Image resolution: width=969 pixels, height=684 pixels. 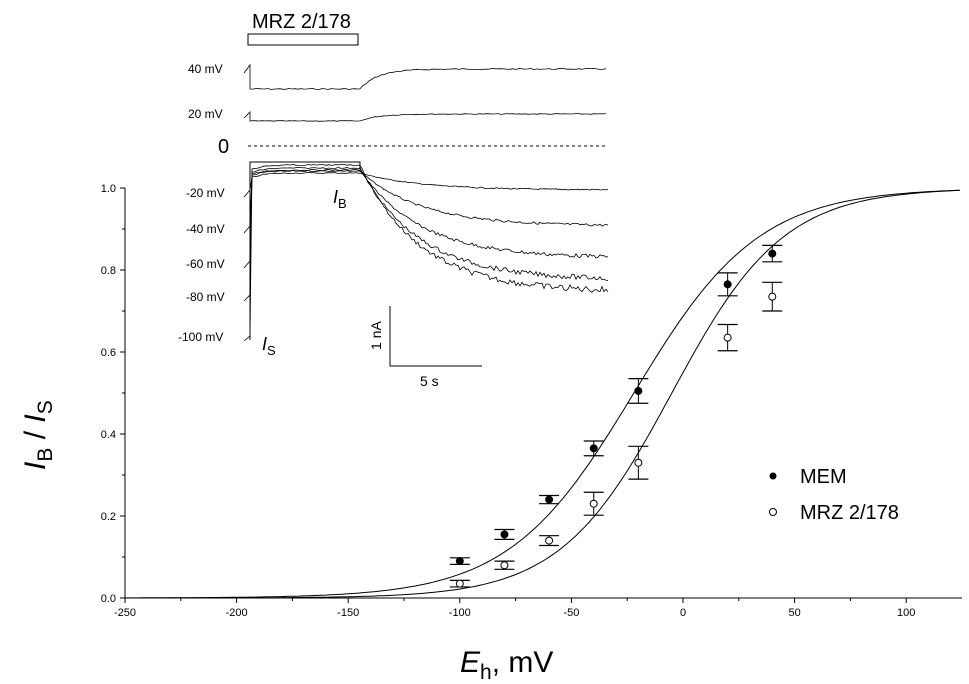 I want to click on inset-trace-label-m60: -60 mV, so click(x=205, y=264).